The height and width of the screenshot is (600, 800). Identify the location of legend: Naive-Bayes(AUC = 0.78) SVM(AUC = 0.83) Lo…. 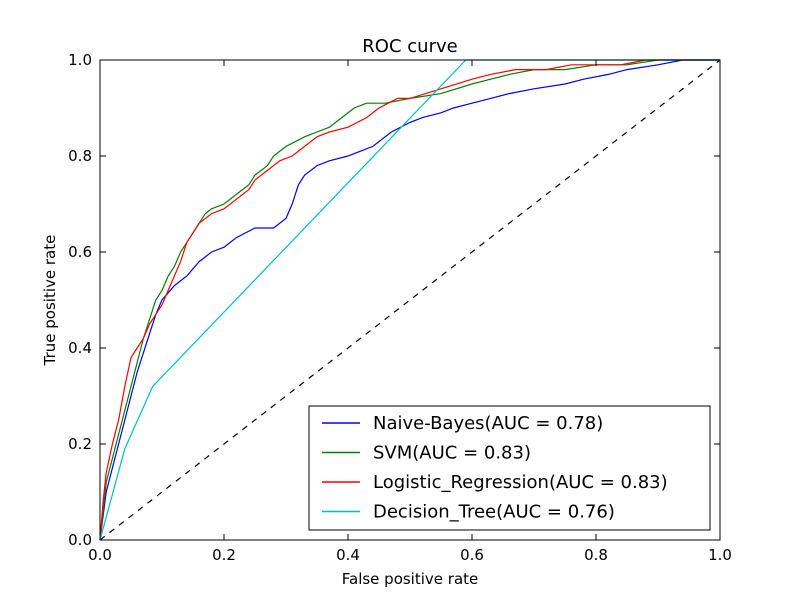
(509, 468).